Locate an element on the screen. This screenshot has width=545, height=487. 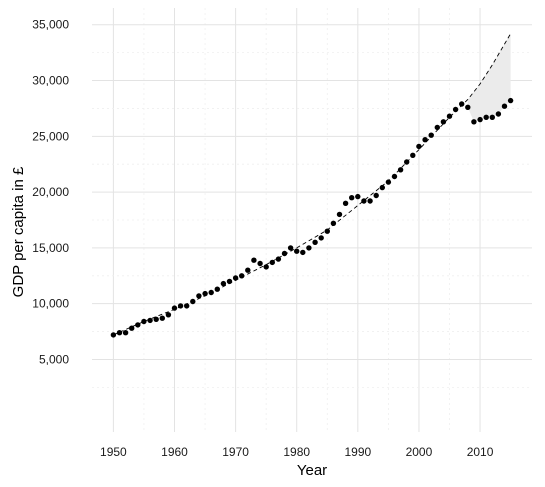
x-tick-label: 2000 is located at coordinates (419, 452).